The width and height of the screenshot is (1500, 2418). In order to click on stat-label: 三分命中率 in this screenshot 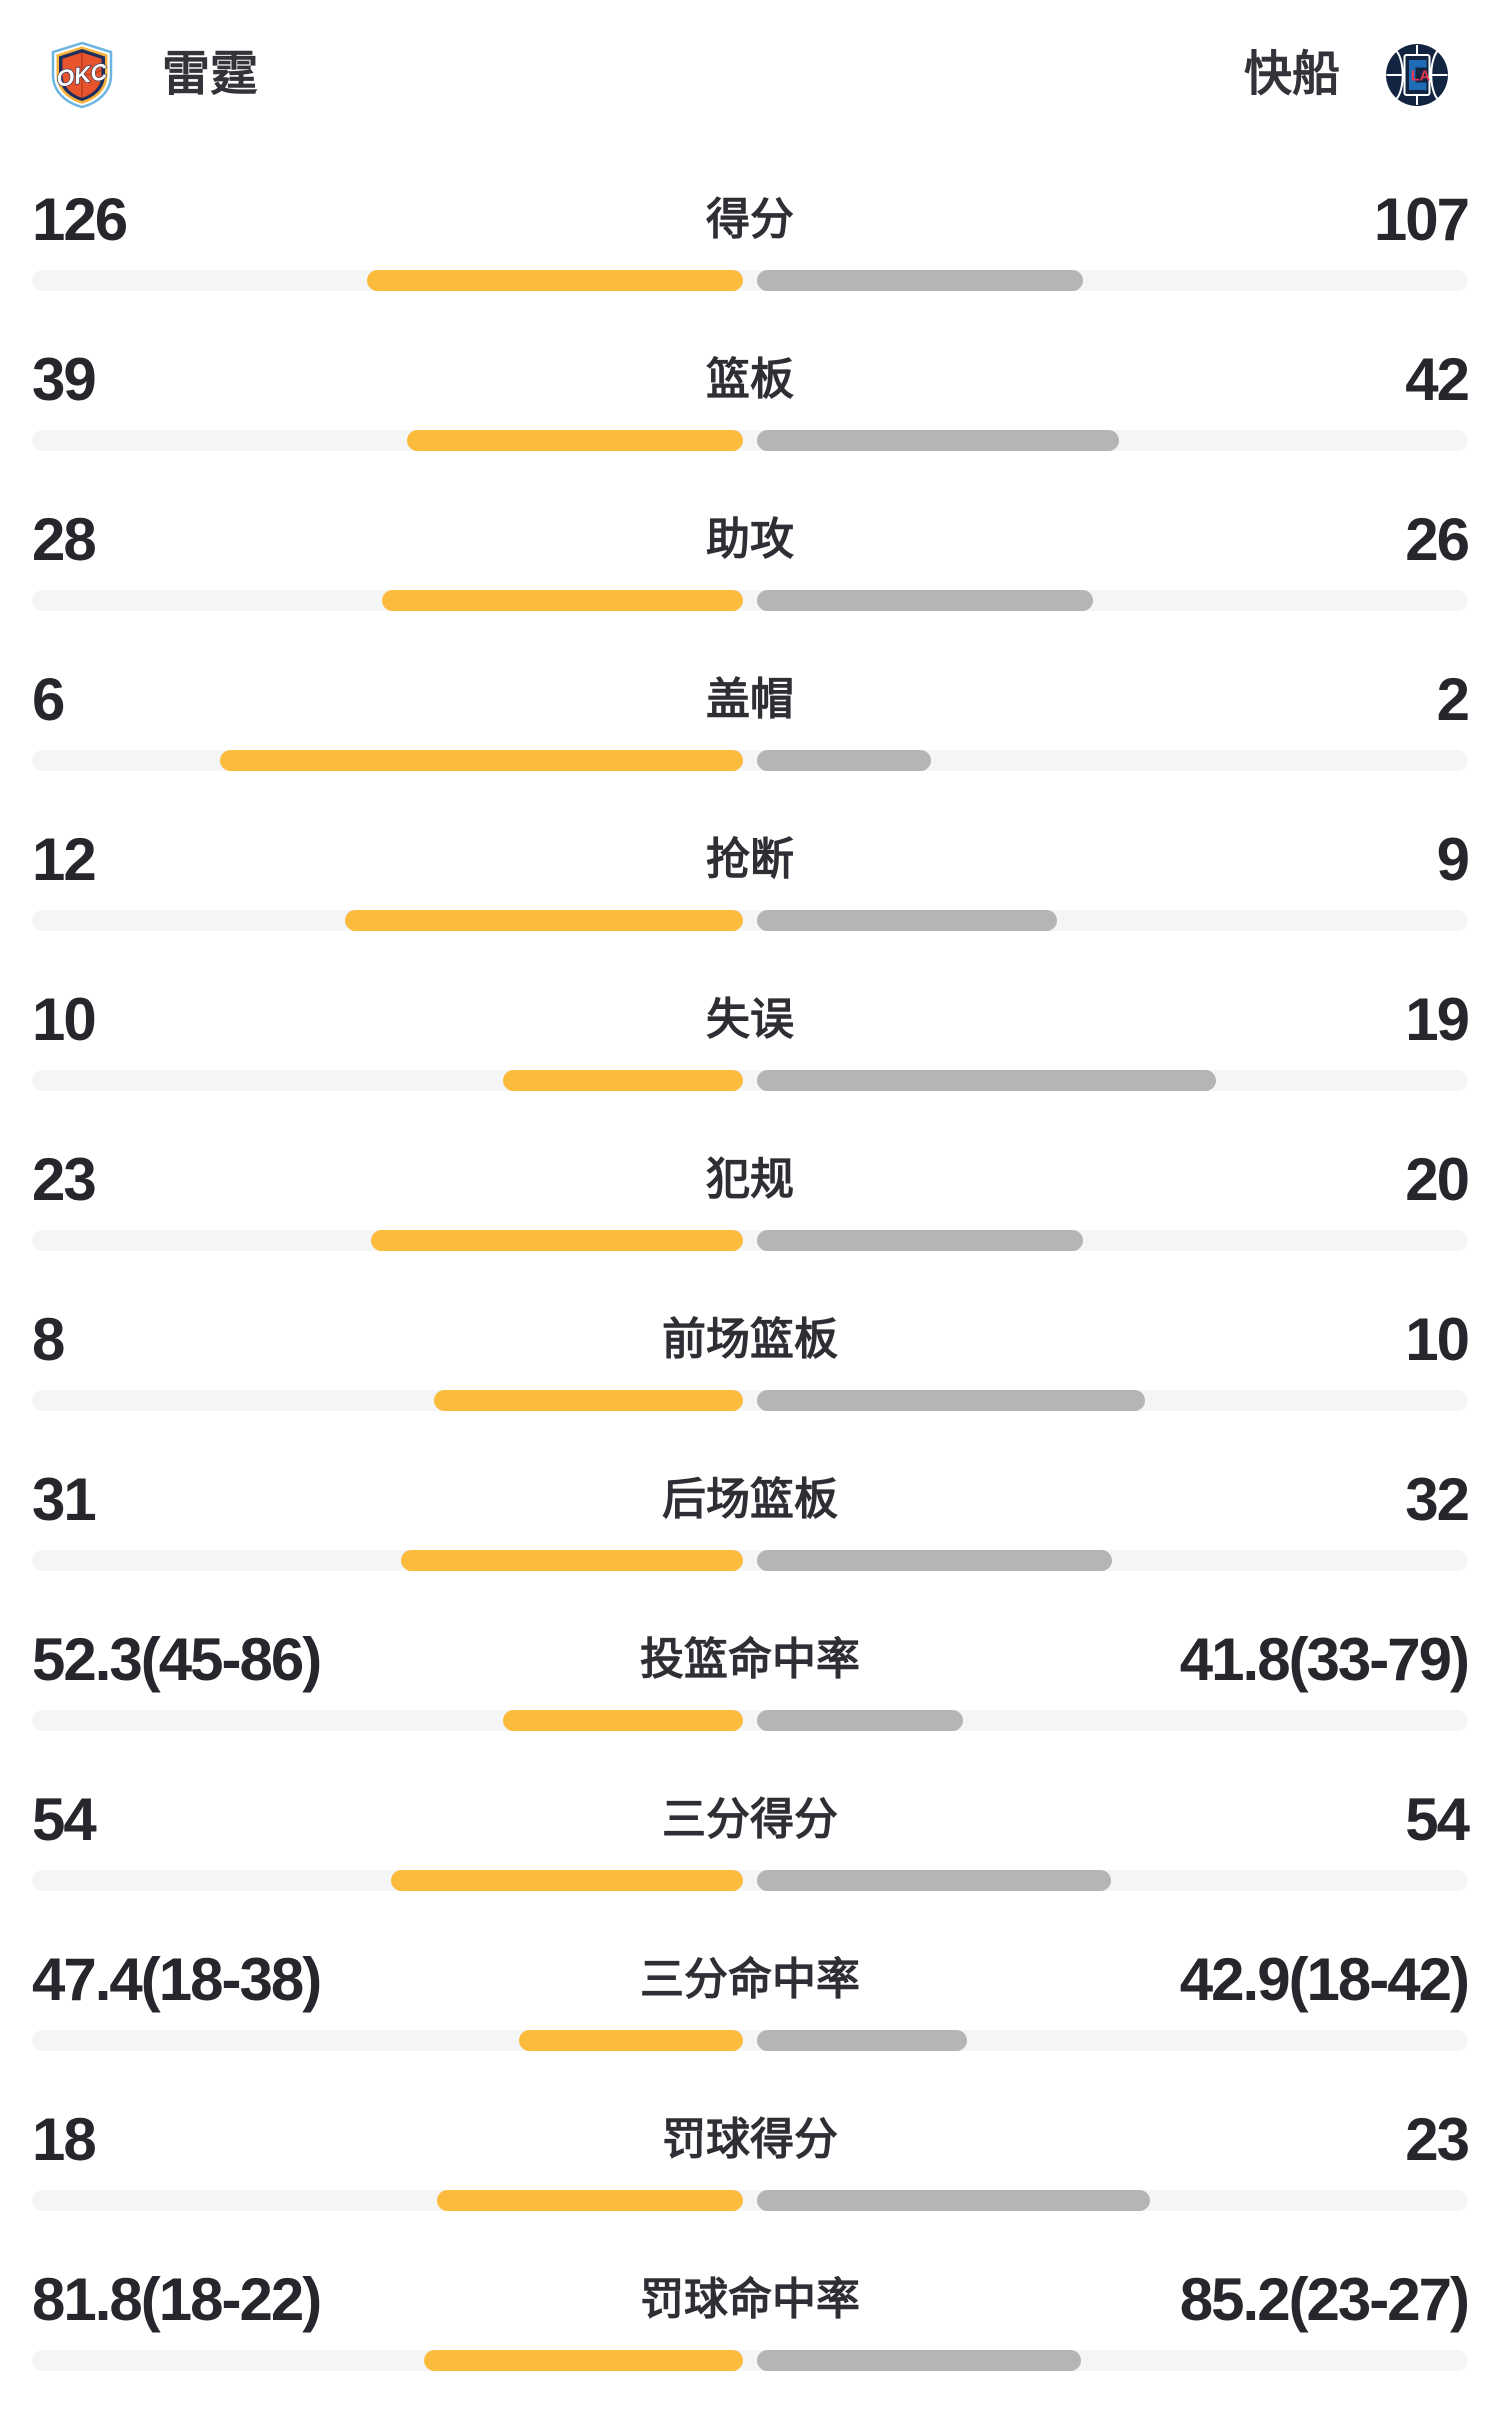, I will do `click(750, 1979)`.